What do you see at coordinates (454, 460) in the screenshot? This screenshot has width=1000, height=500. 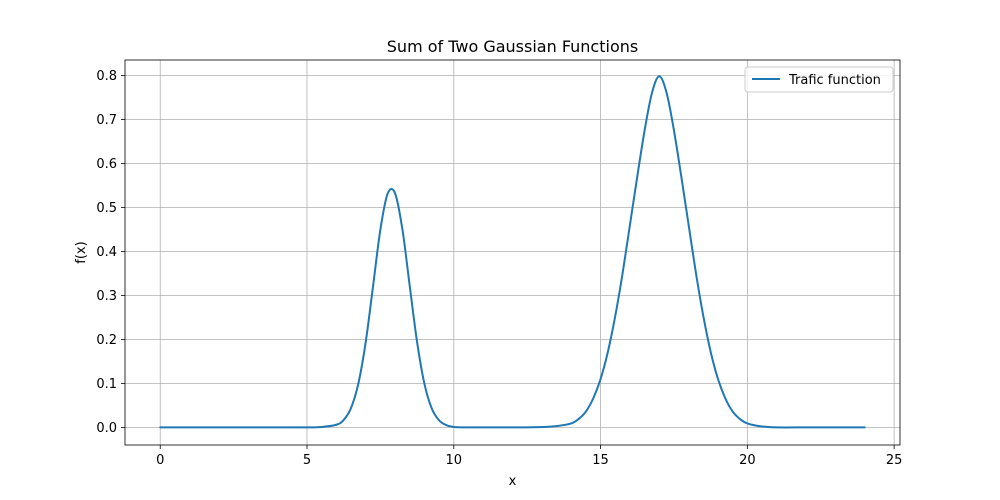 I see `x-tick-label: 10` at bounding box center [454, 460].